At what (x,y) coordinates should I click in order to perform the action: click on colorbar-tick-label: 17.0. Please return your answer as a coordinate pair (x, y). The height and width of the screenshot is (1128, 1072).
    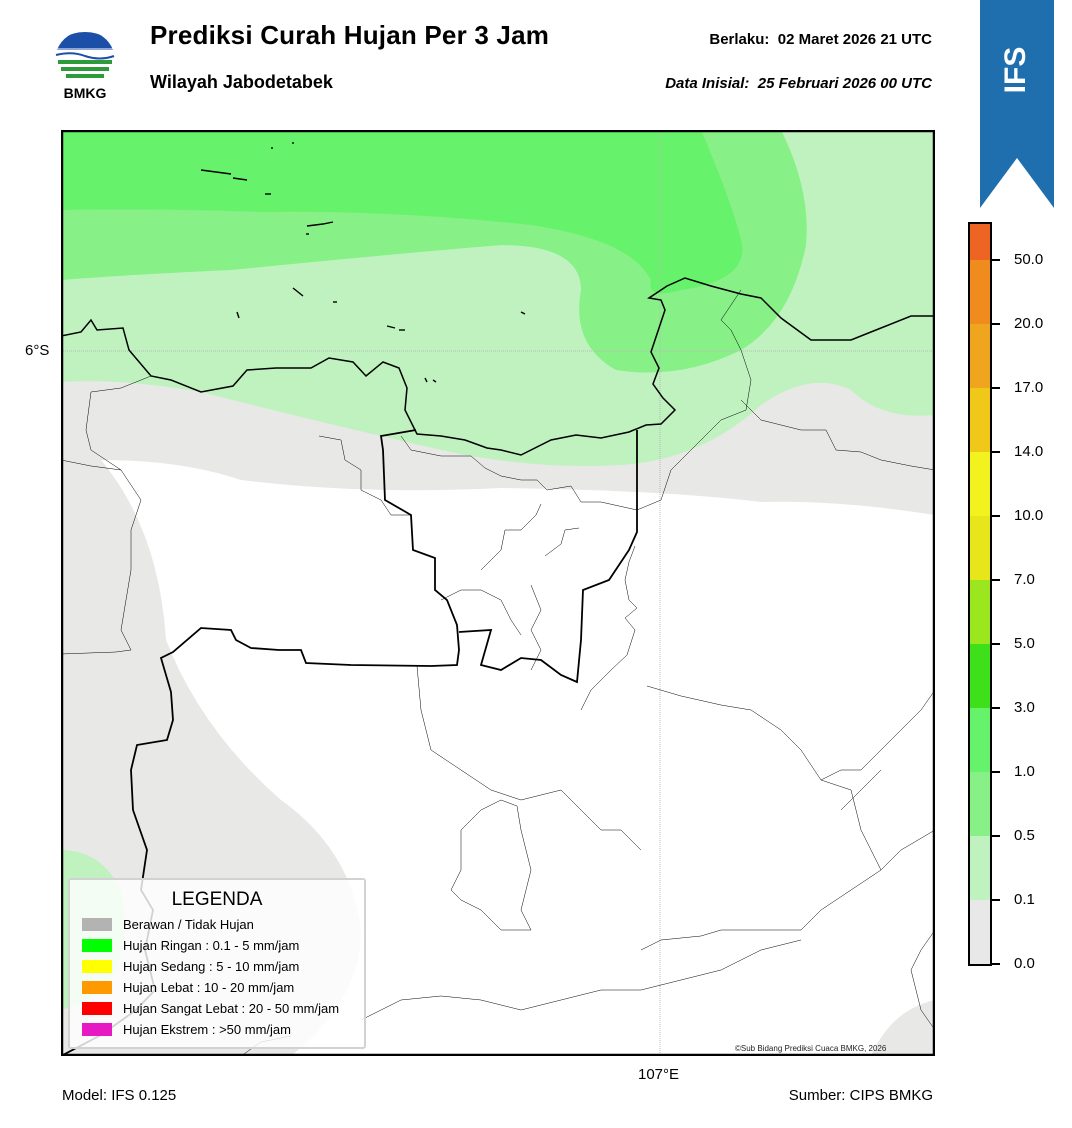
    Looking at the image, I should click on (1029, 387).